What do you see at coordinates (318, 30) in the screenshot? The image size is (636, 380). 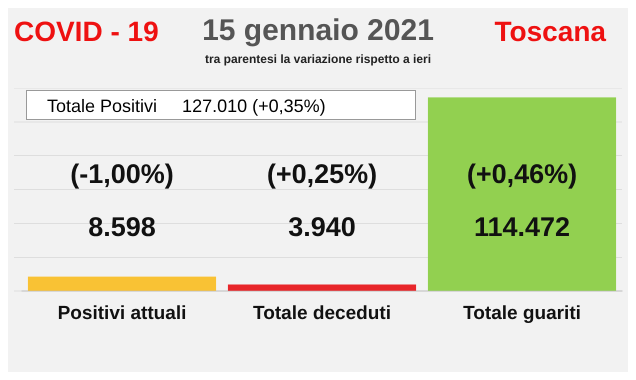 I see `chart-title: 15 gennaio 2021` at bounding box center [318, 30].